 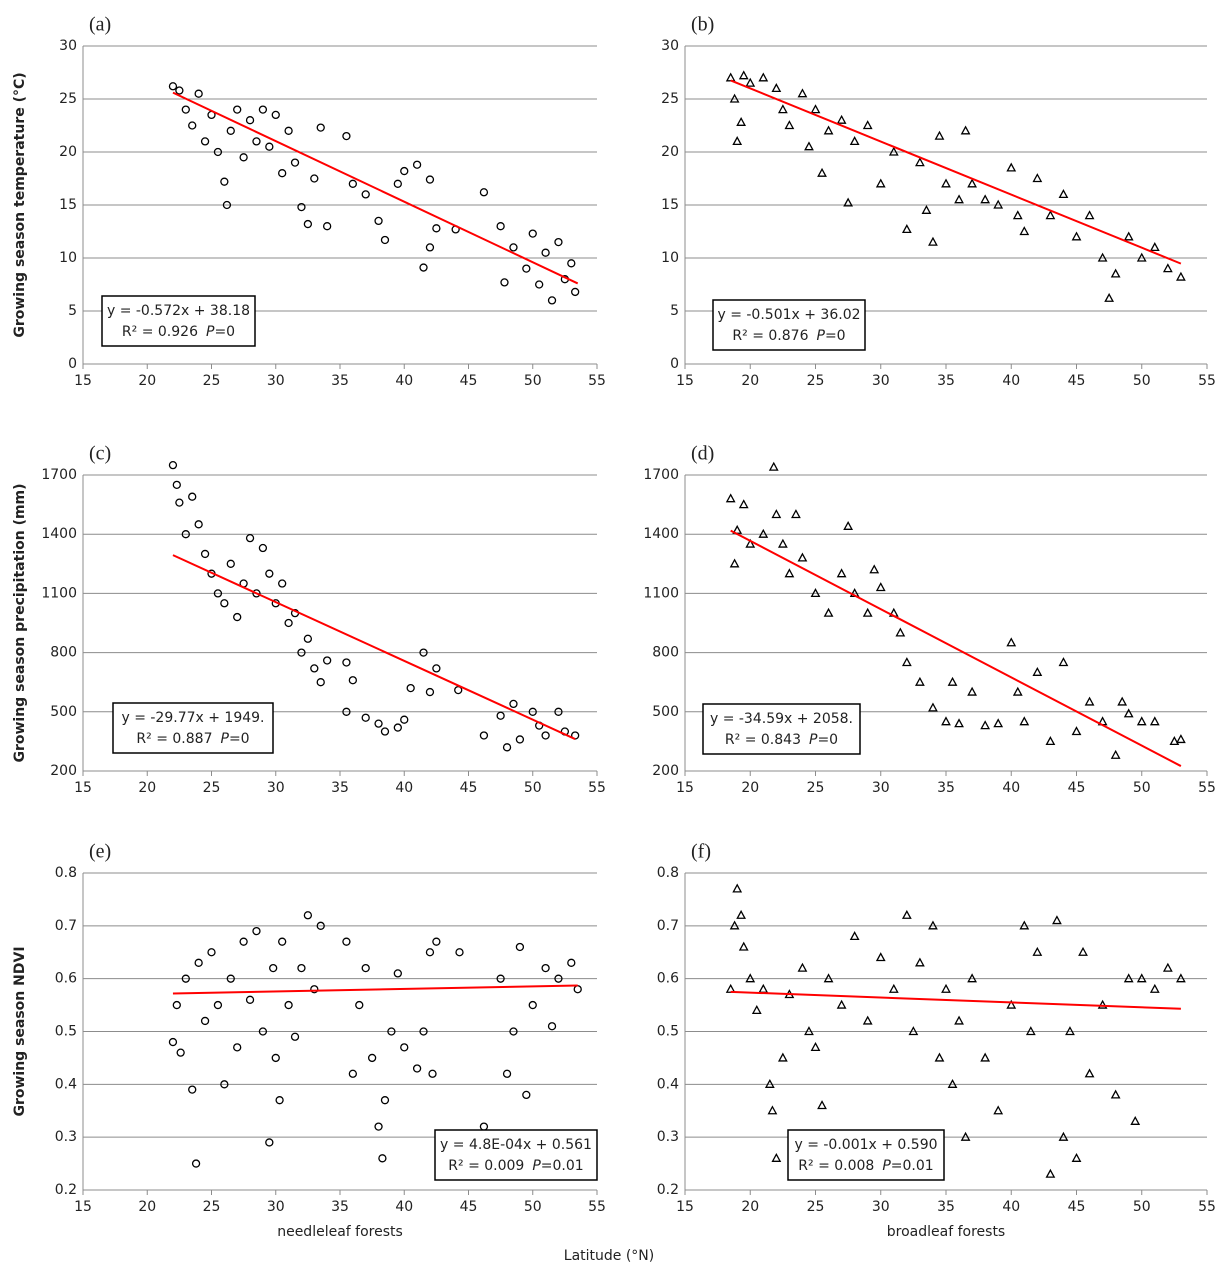 I want to click on x-tick-label: 20, so click(x=750, y=381).